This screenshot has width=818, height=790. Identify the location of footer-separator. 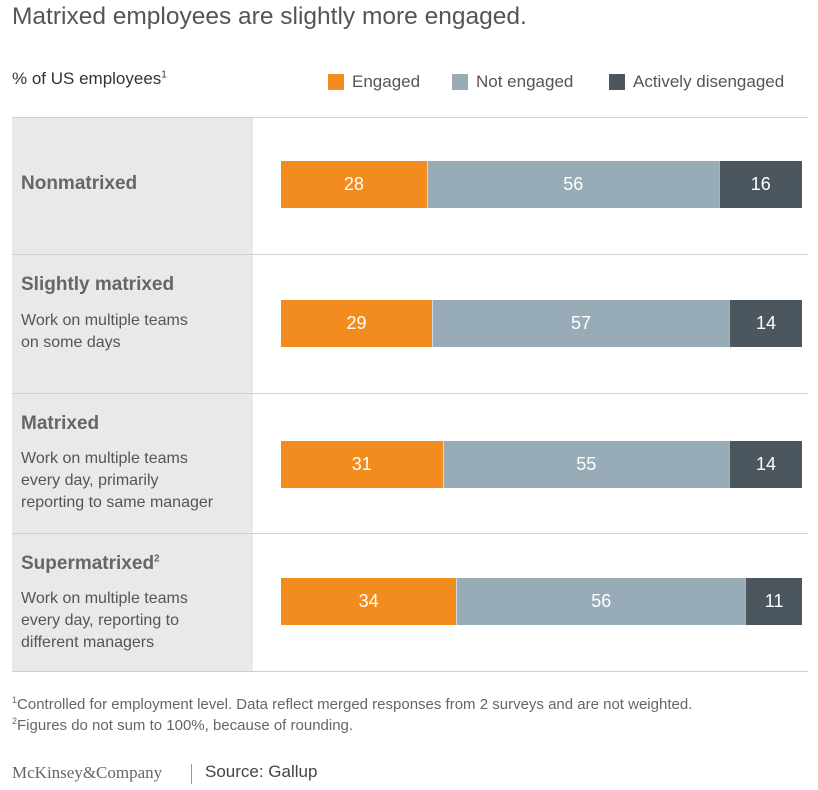
(191, 774).